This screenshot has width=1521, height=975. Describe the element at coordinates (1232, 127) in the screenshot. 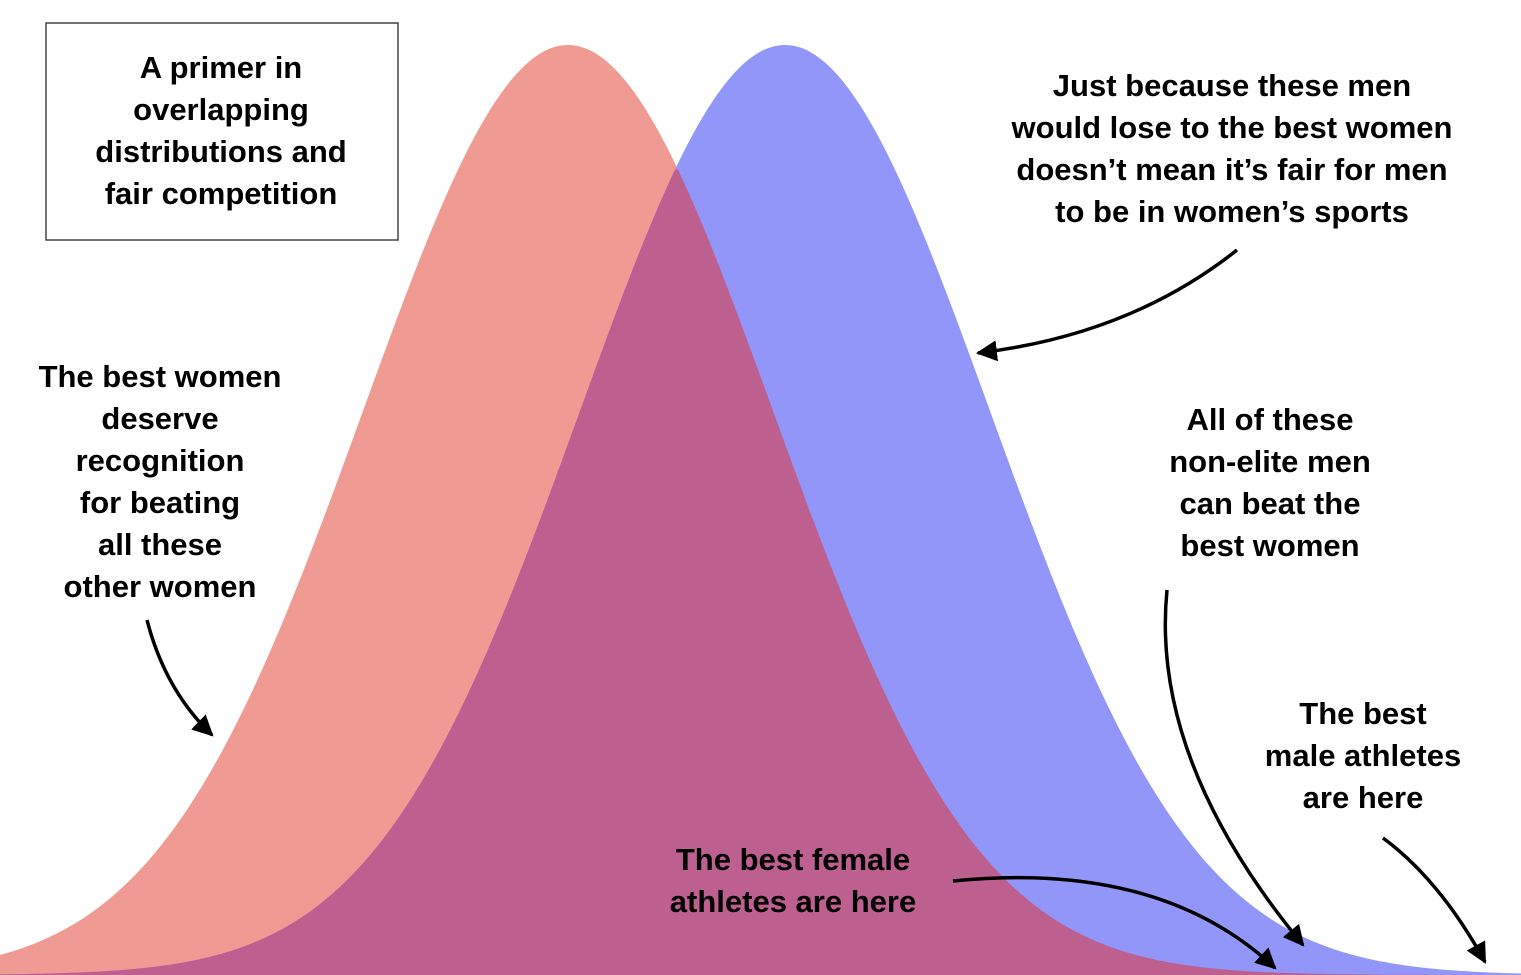

I see `annotation-line: would lose to the best women` at that location.